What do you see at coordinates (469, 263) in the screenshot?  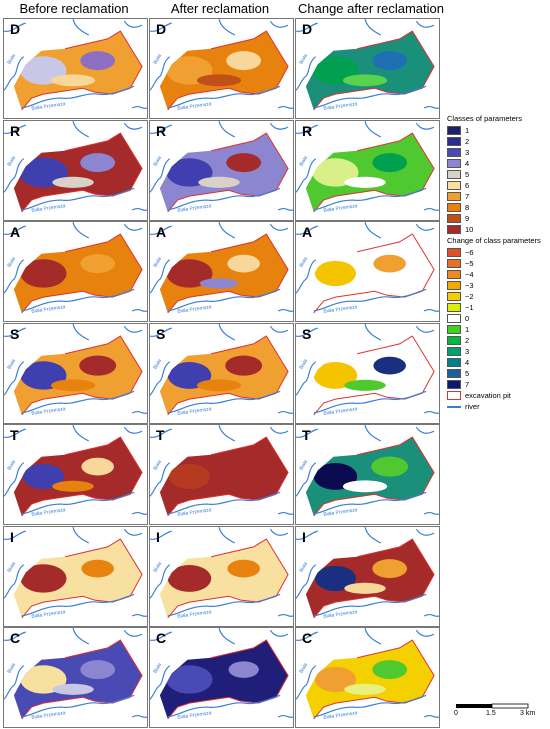 I see `legend-change-label: −5` at bounding box center [469, 263].